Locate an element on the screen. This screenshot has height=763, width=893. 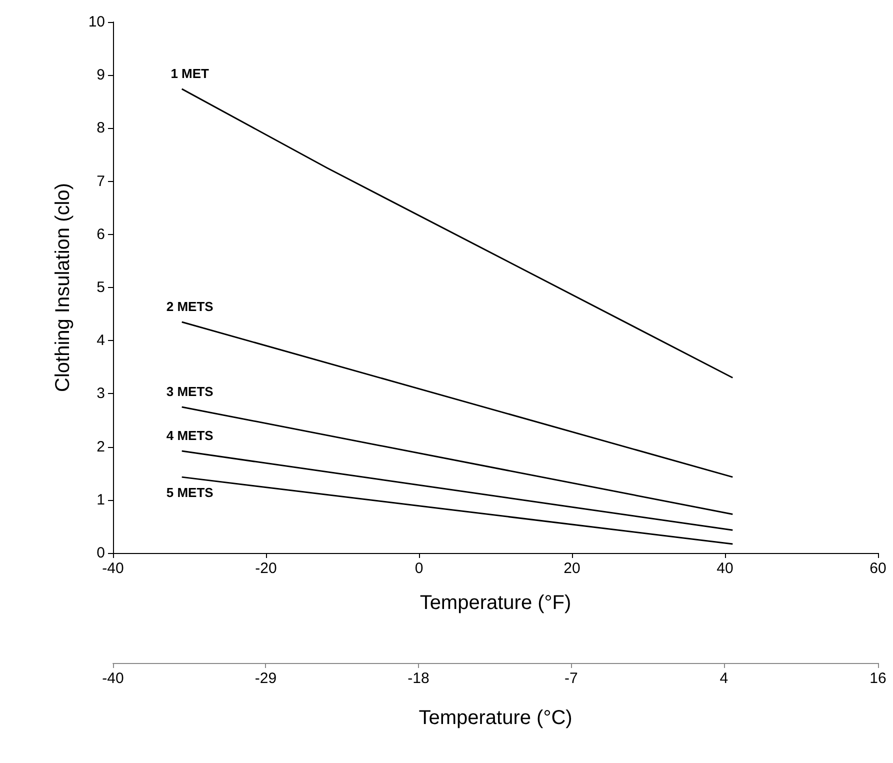
x2-tick-label: 16 is located at coordinates (878, 678).